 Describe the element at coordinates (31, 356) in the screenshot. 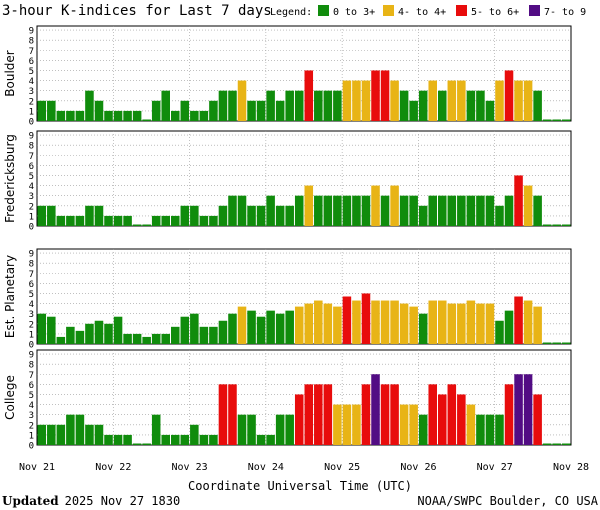

I see `y-tick-label: 9` at that location.